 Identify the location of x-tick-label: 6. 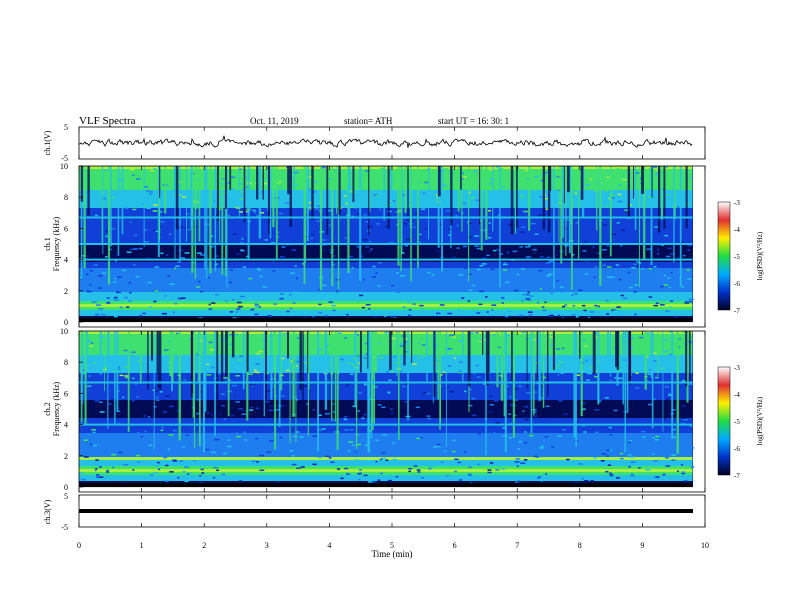
(455, 545).